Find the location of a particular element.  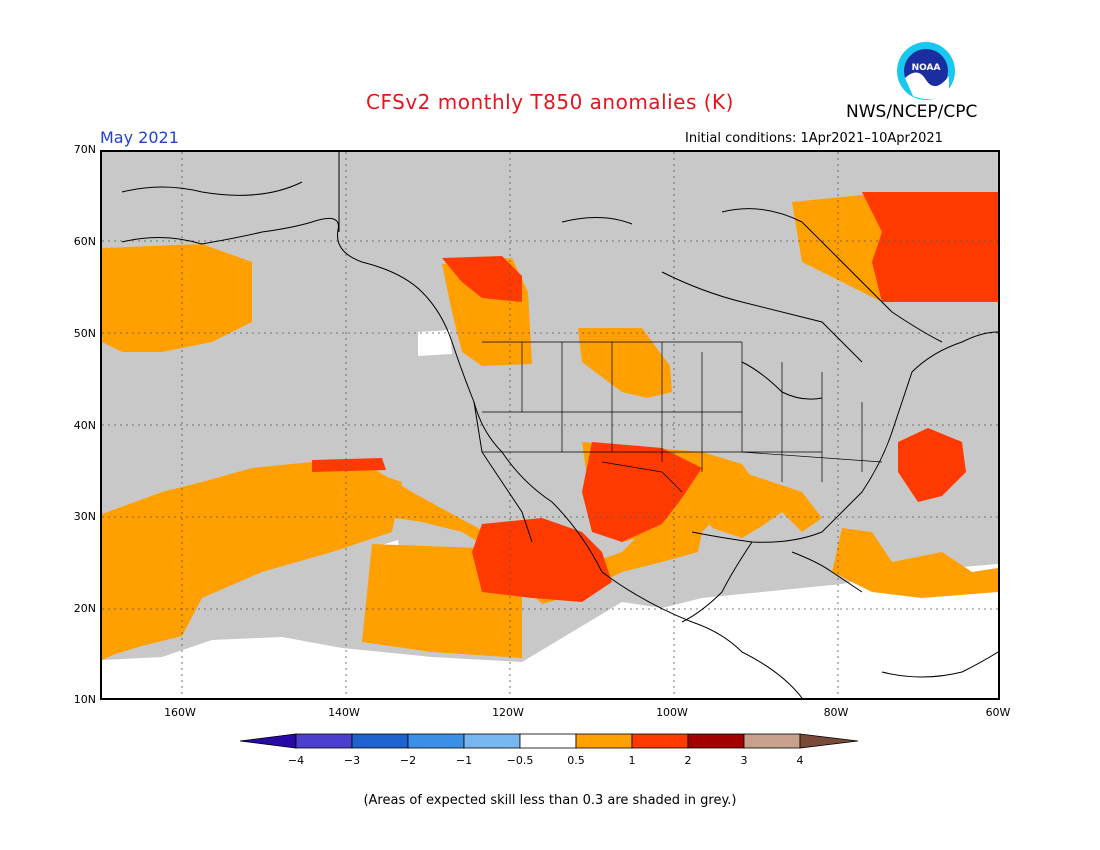

lon-label-160w: 160W is located at coordinates (180, 712).